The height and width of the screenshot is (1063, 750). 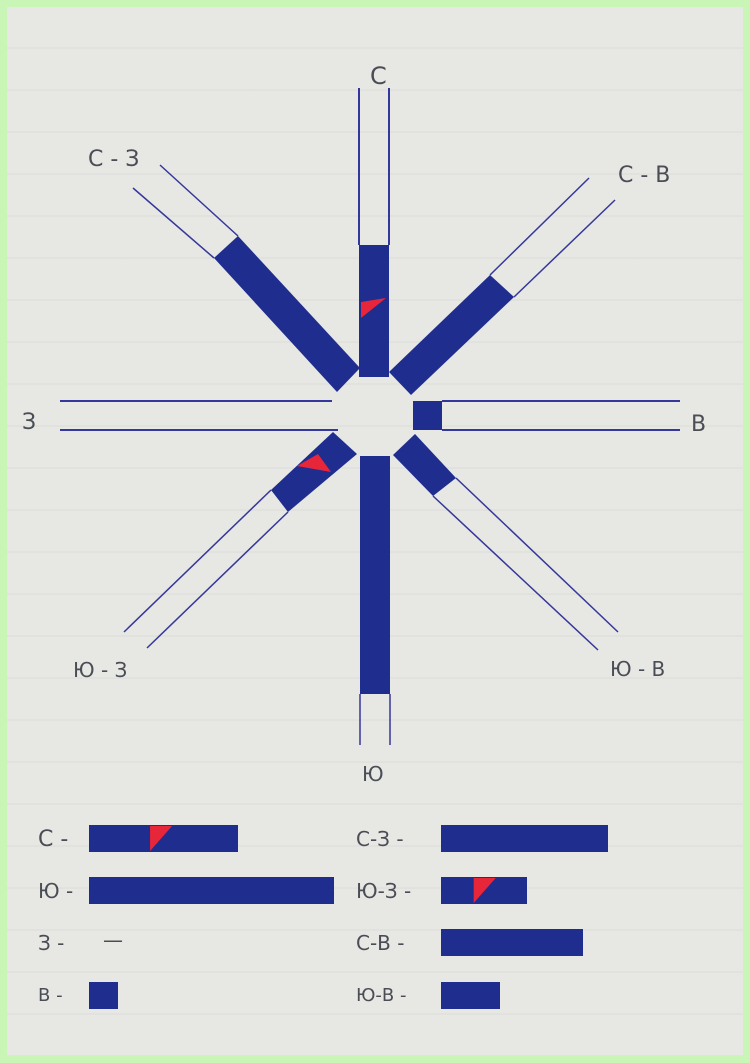 What do you see at coordinates (470, 995) in the screenshot?
I see `legend-bar-southeast` at bounding box center [470, 995].